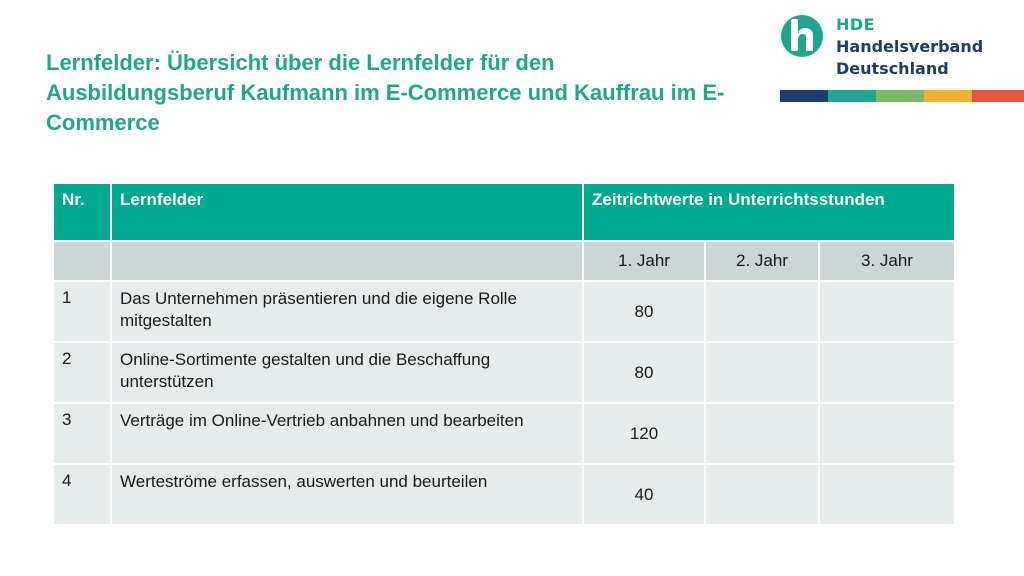 This screenshot has width=1024, height=576. Describe the element at coordinates (762, 261) in the screenshot. I see `year-header-2: 2. Jahr` at that location.